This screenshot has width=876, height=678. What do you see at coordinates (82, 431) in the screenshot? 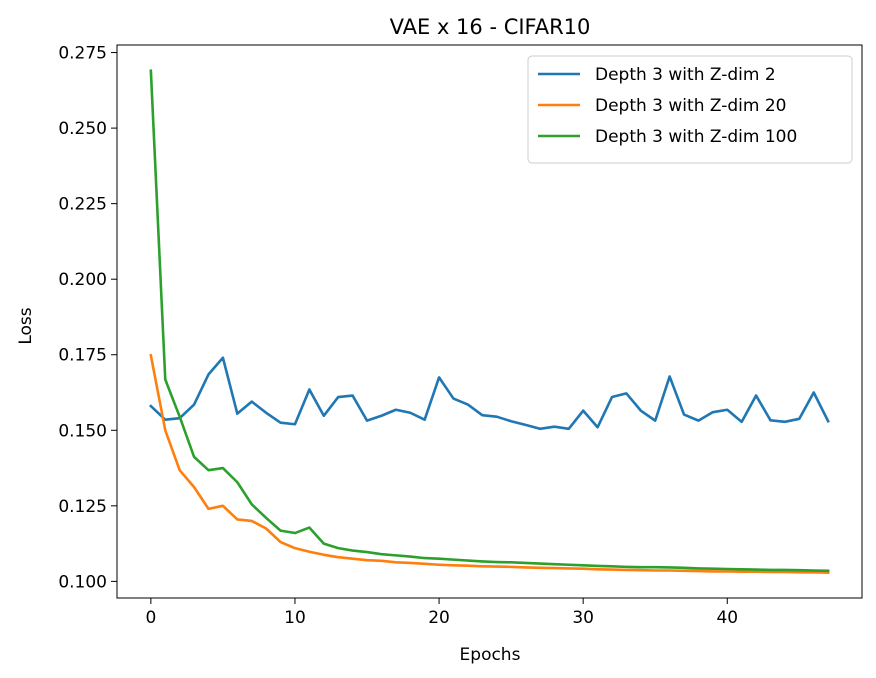
I see `y-tick-label: 0.150` at bounding box center [82, 431].